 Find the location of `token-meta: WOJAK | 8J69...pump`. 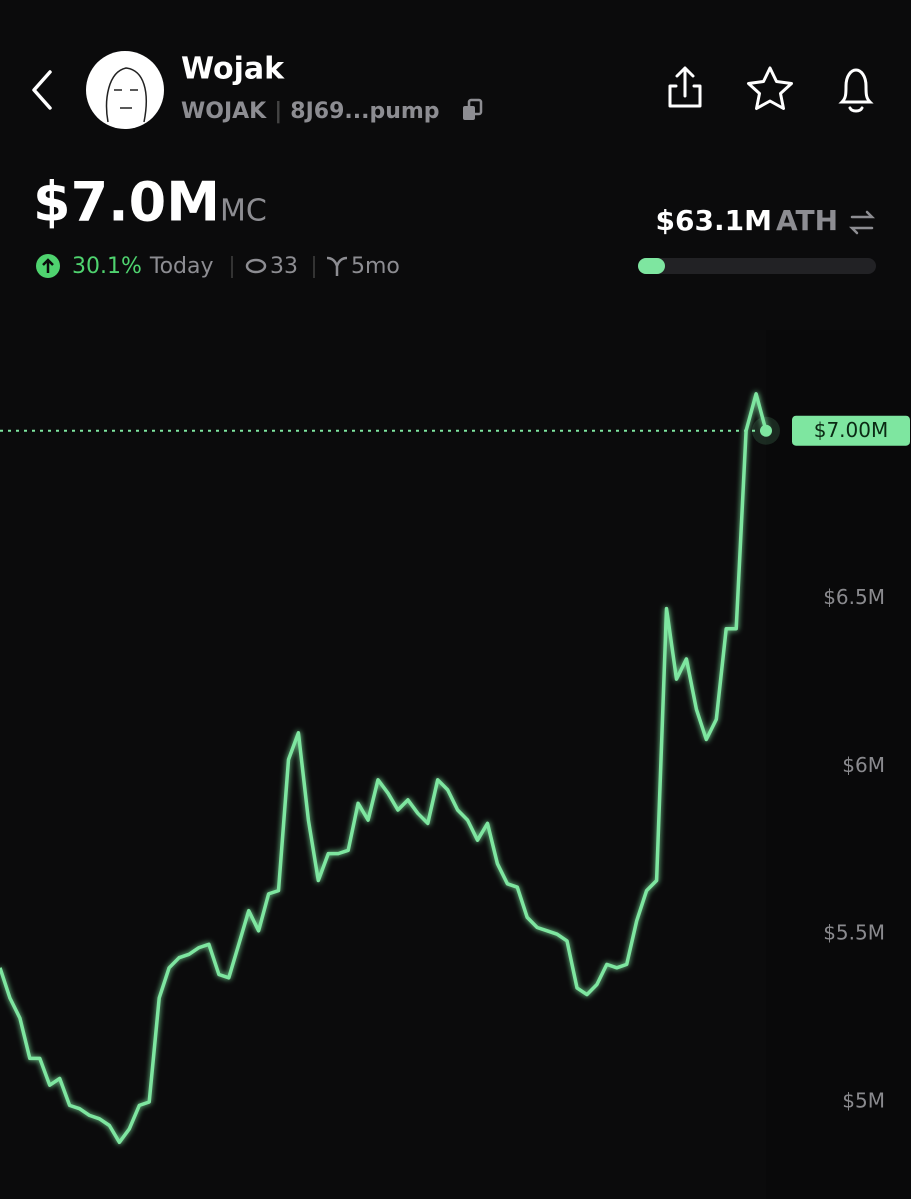

token-meta: WOJAK | 8J69...pump is located at coordinates (310, 111).